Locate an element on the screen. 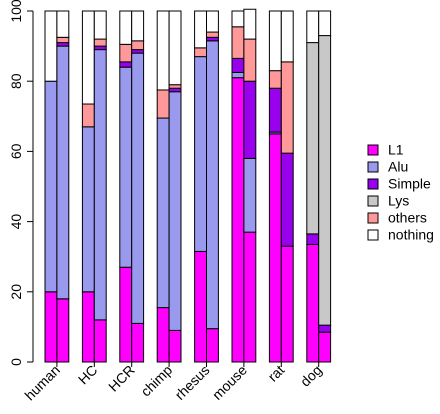 The width and height of the screenshot is (440, 414). bar-rhesus-2-l1 is located at coordinates (212, 345).